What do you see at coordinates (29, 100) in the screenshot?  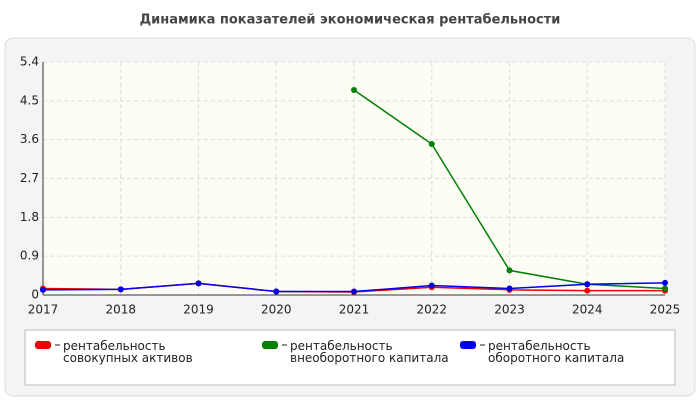 I see `y-tick-label: 4.5` at bounding box center [29, 100].